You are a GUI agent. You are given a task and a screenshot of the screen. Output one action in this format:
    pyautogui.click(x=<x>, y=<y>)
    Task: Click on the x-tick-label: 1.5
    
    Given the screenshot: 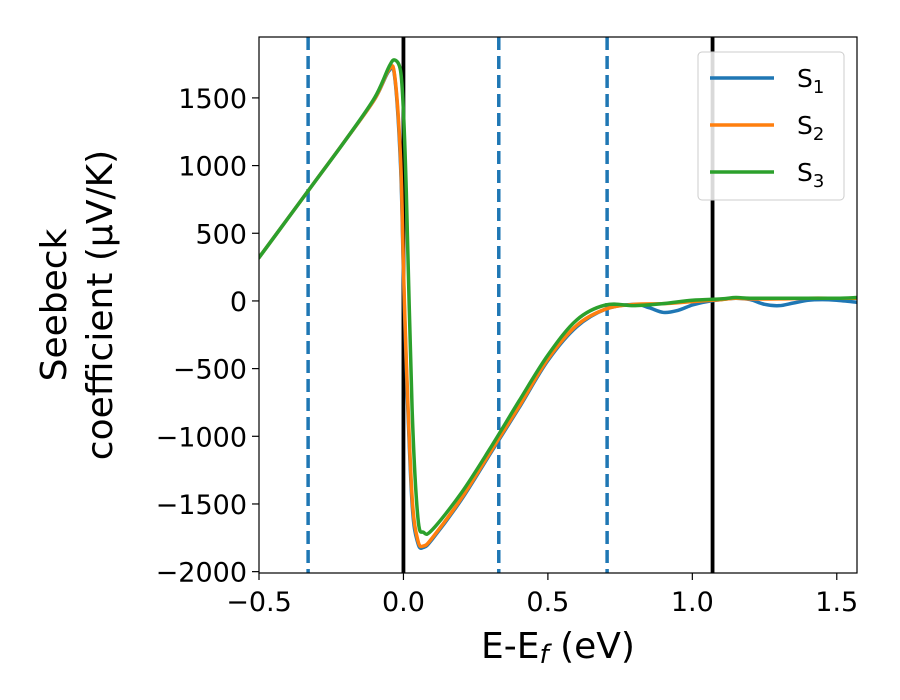 What is the action you would take?
    pyautogui.click(x=836, y=602)
    